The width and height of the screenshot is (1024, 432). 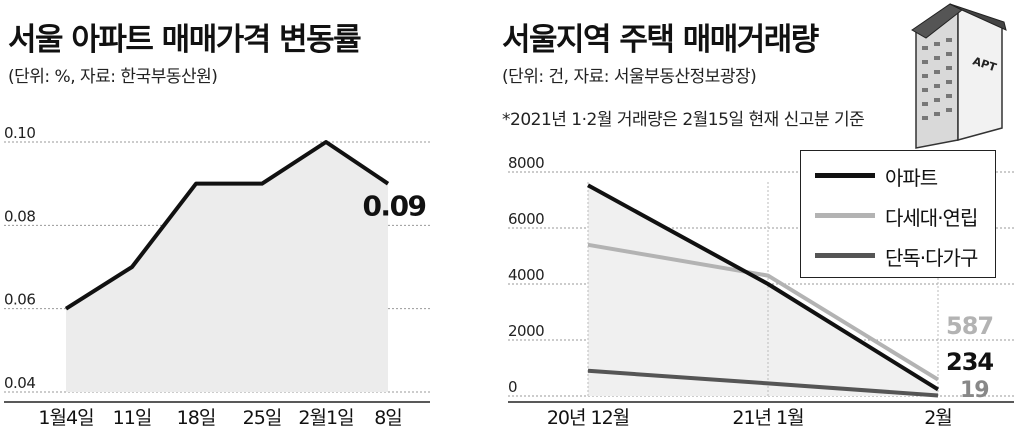 What do you see at coordinates (113, 77) in the screenshot?
I see `left-chart-source: (단위: %, 자료: 한국부동산원)` at bounding box center [113, 77].